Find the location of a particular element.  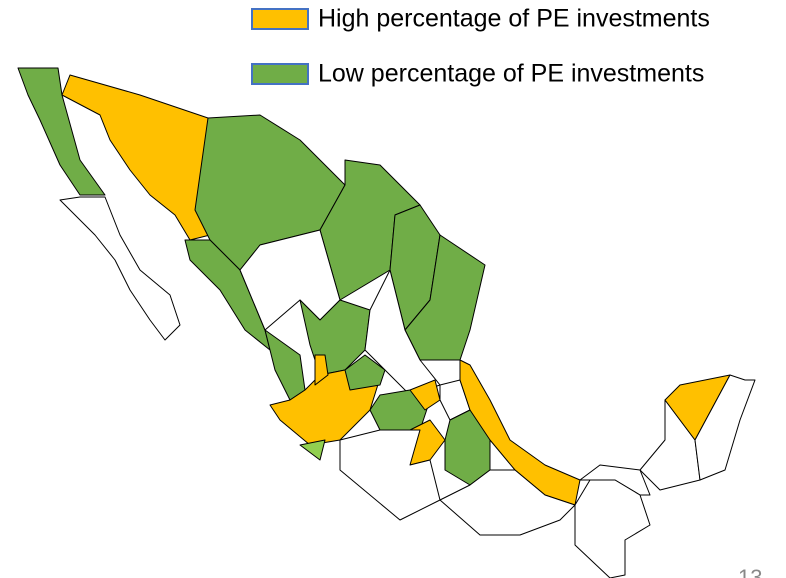

colima is located at coordinates (312, 450).